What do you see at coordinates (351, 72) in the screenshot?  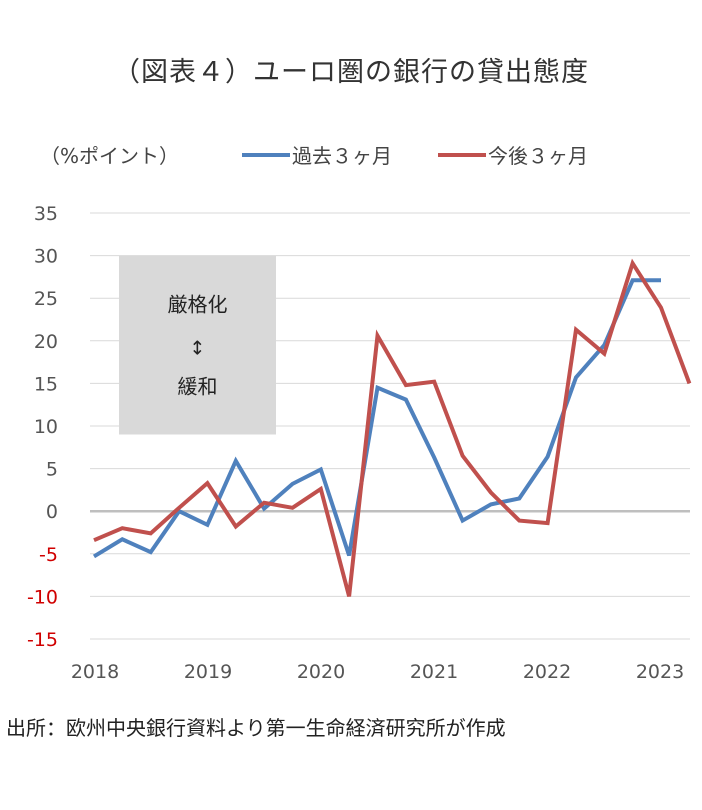 I see `chart-title: （図表４）ユーロ圏の銀行の貸出態度` at bounding box center [351, 72].